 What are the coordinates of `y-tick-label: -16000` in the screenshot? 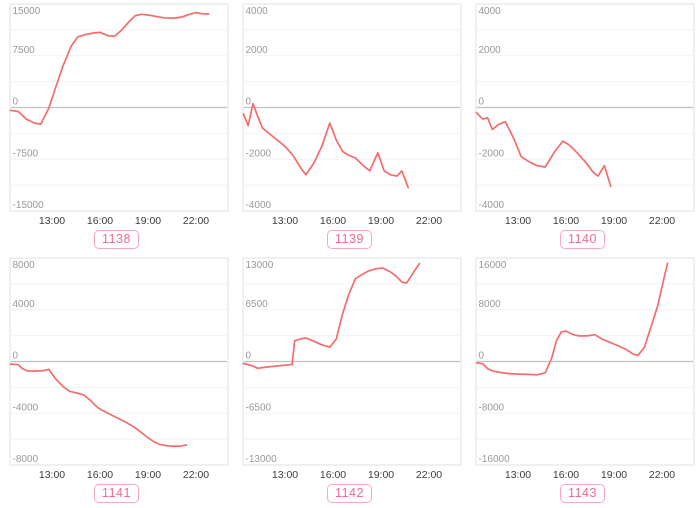 It's located at (495, 459).